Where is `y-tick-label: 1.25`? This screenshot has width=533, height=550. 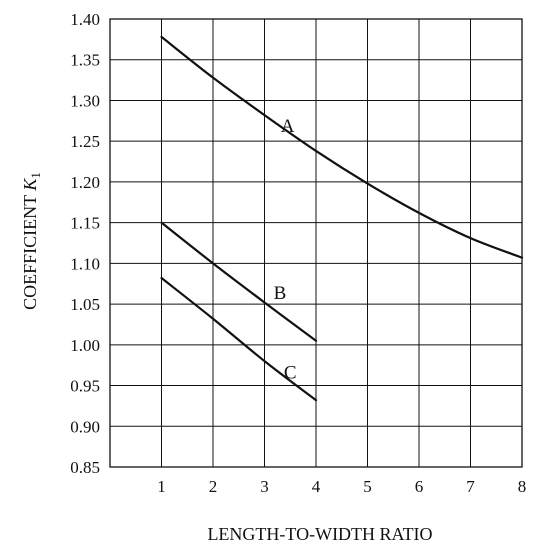
y-tick-label: 1.25 is located at coordinates (85, 141).